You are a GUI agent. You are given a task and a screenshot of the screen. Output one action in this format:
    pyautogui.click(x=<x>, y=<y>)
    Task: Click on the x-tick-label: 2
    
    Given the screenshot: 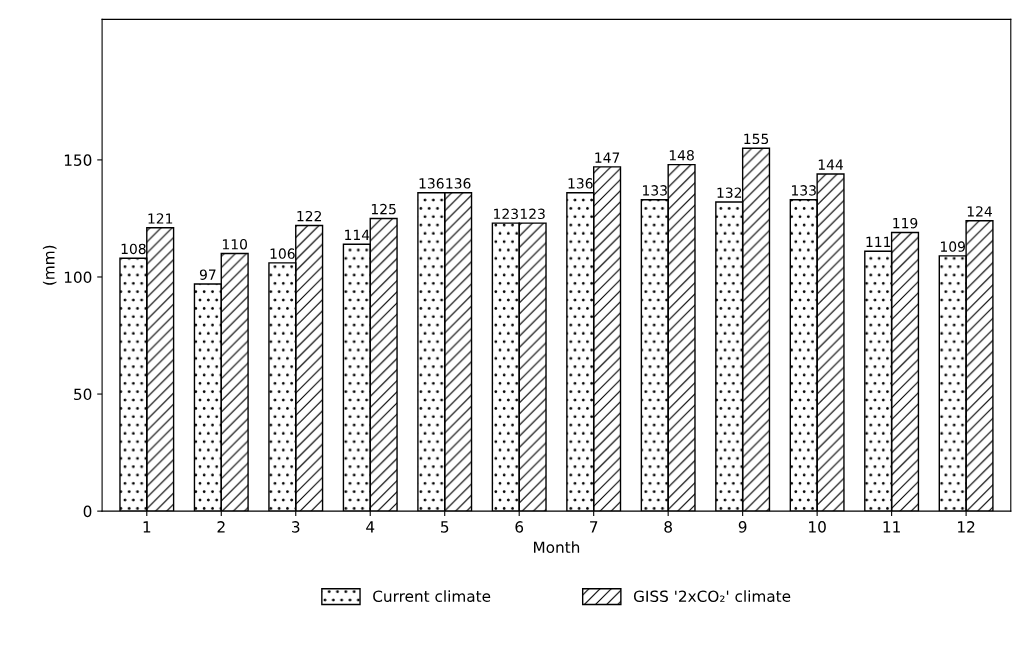 What is the action you would take?
    pyautogui.click(x=221, y=527)
    